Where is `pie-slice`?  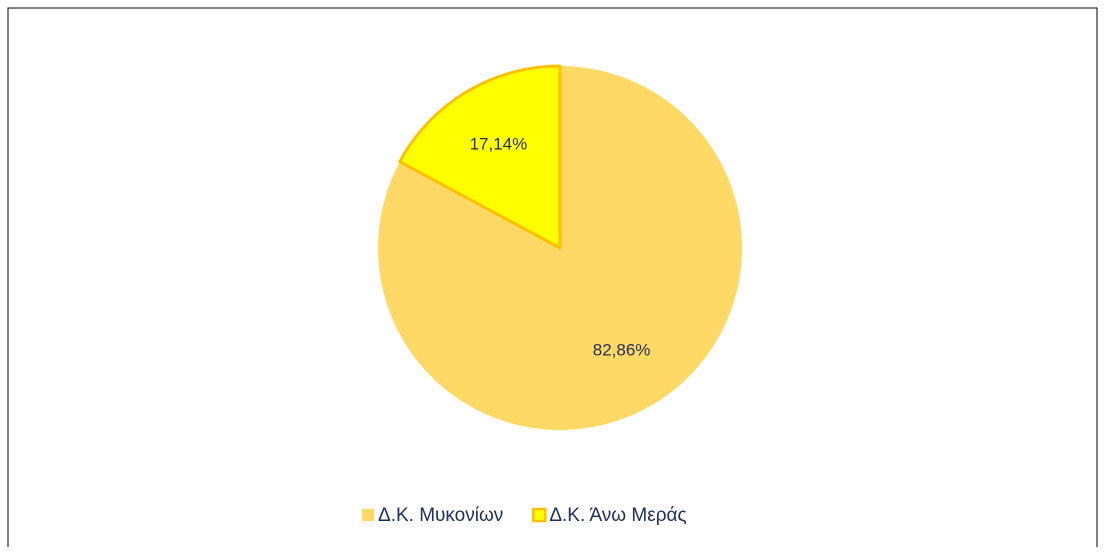 pie-slice is located at coordinates (480, 157).